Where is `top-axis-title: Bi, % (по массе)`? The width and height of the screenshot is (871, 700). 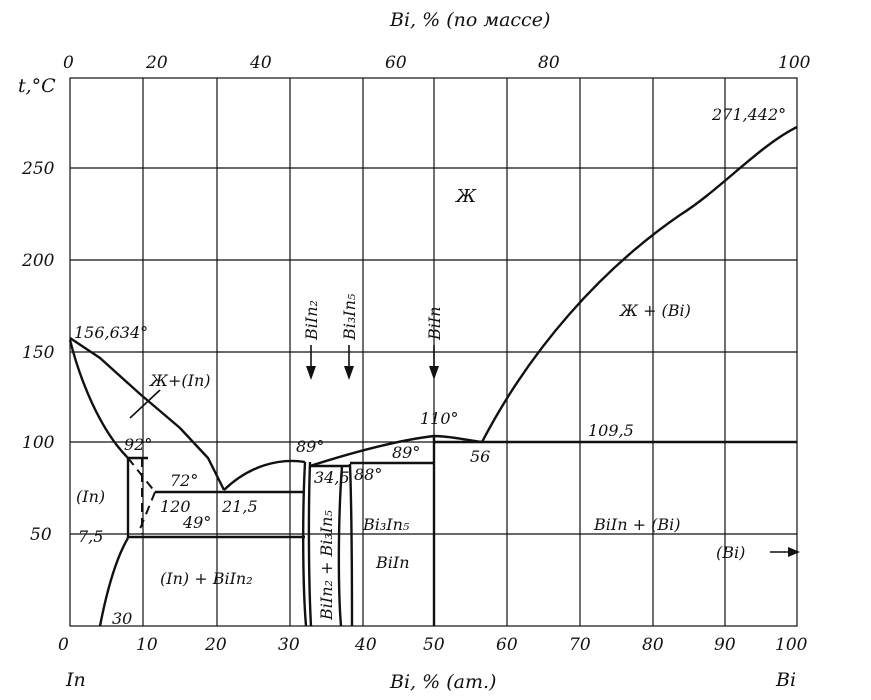
top-axis-title: Bi, % (по массе) is located at coordinates (469, 20).